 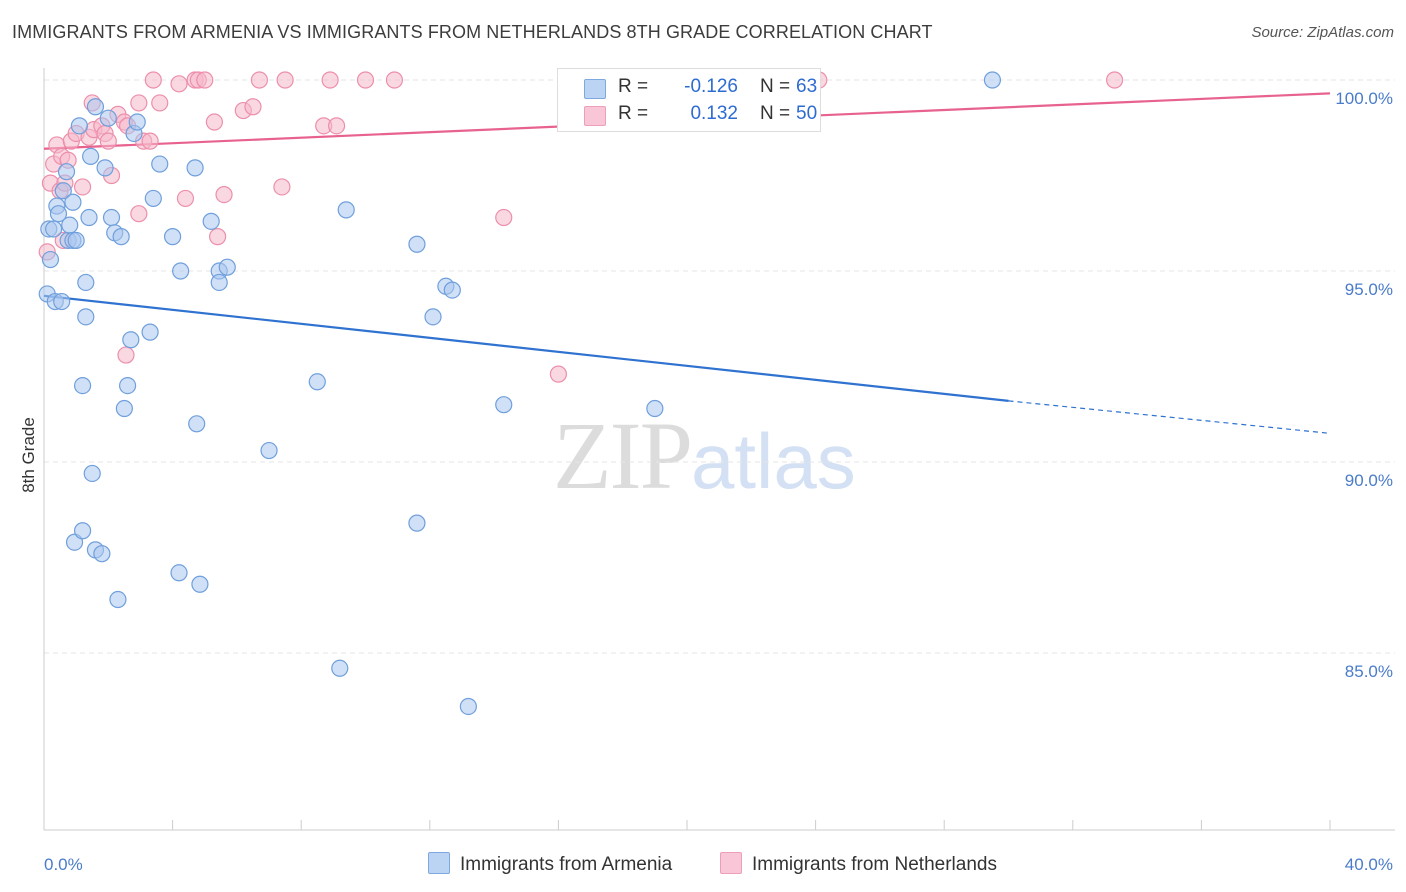 I want to click on legend-item-netherlands: Immigrants from Netherlands, so click(x=858, y=864).